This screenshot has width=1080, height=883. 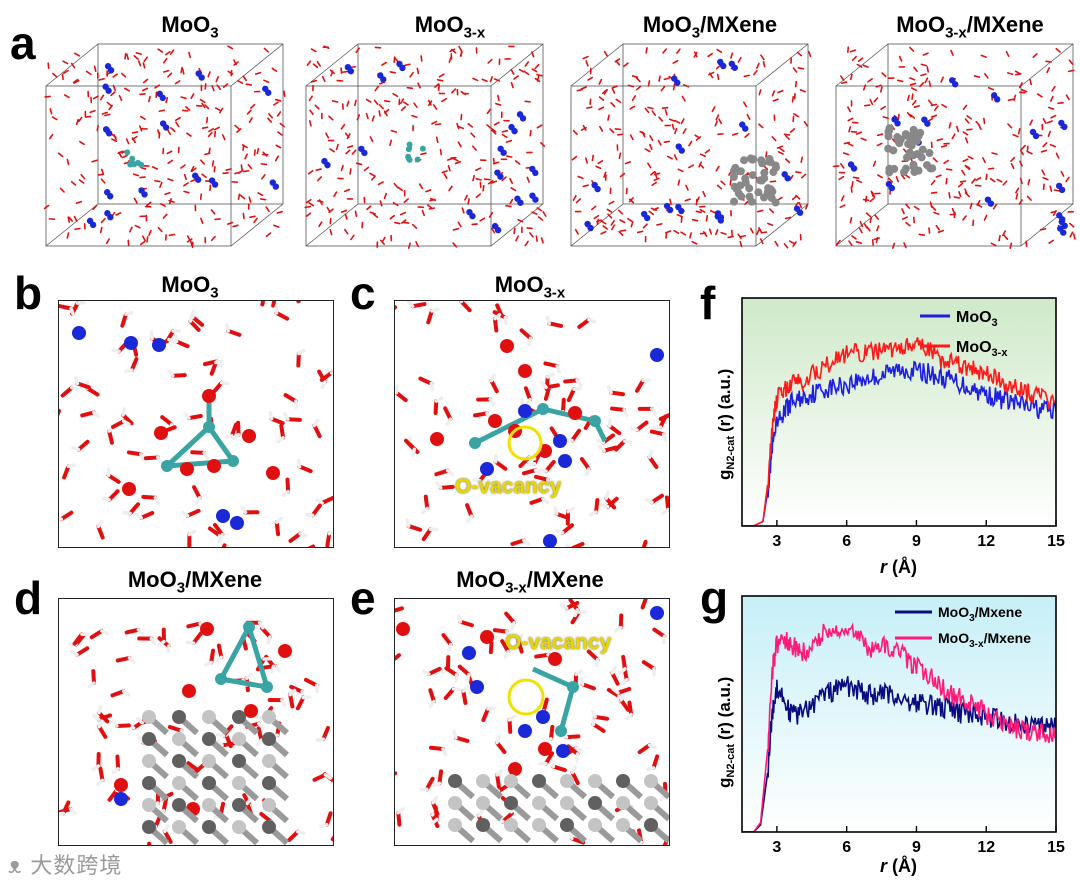 What do you see at coordinates (159, 345) in the screenshot?
I see `n-atom` at bounding box center [159, 345].